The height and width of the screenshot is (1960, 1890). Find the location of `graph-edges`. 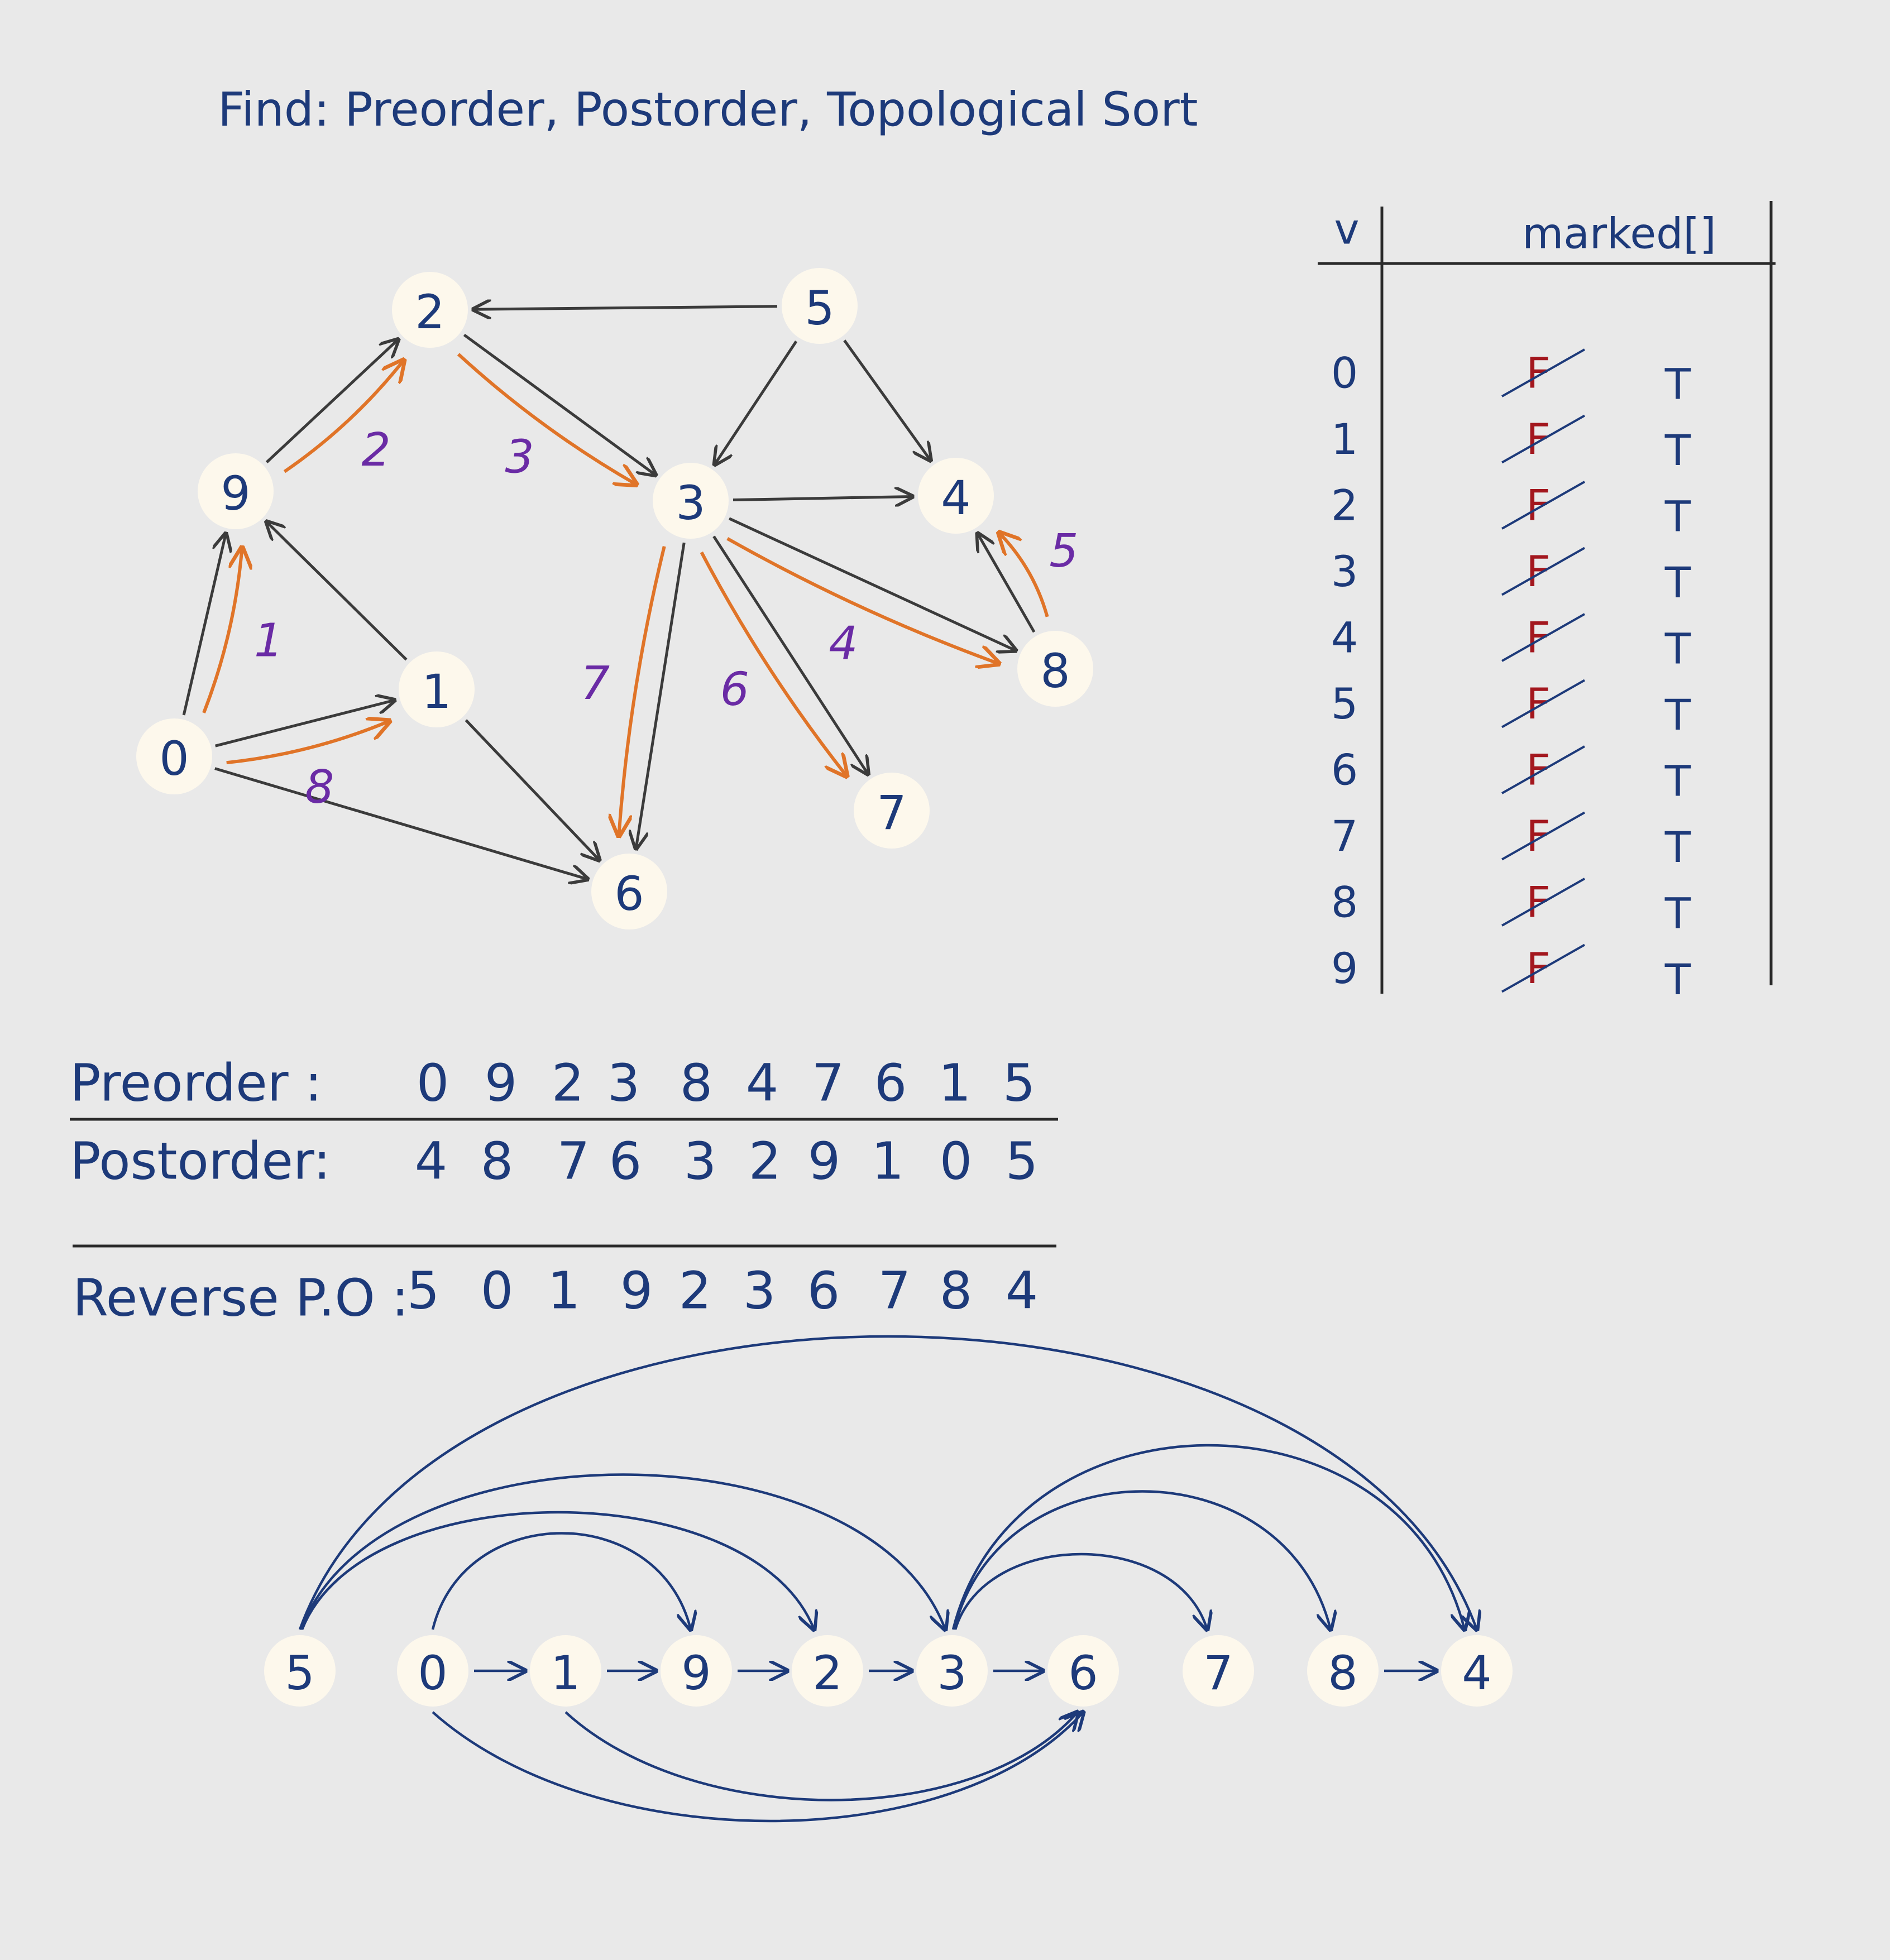

graph-edges is located at coordinates (609, 592).